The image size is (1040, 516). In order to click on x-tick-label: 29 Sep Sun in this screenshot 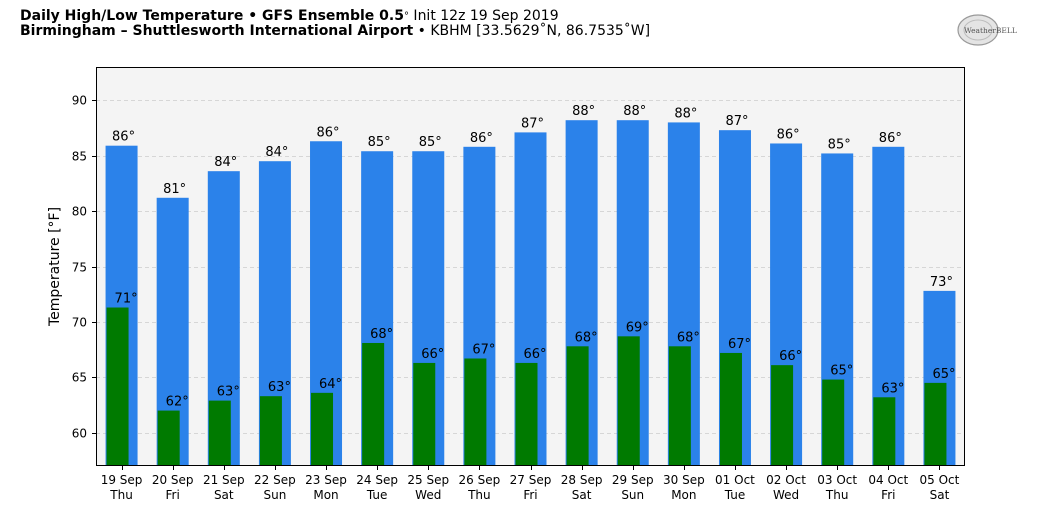, I will do `click(633, 487)`.